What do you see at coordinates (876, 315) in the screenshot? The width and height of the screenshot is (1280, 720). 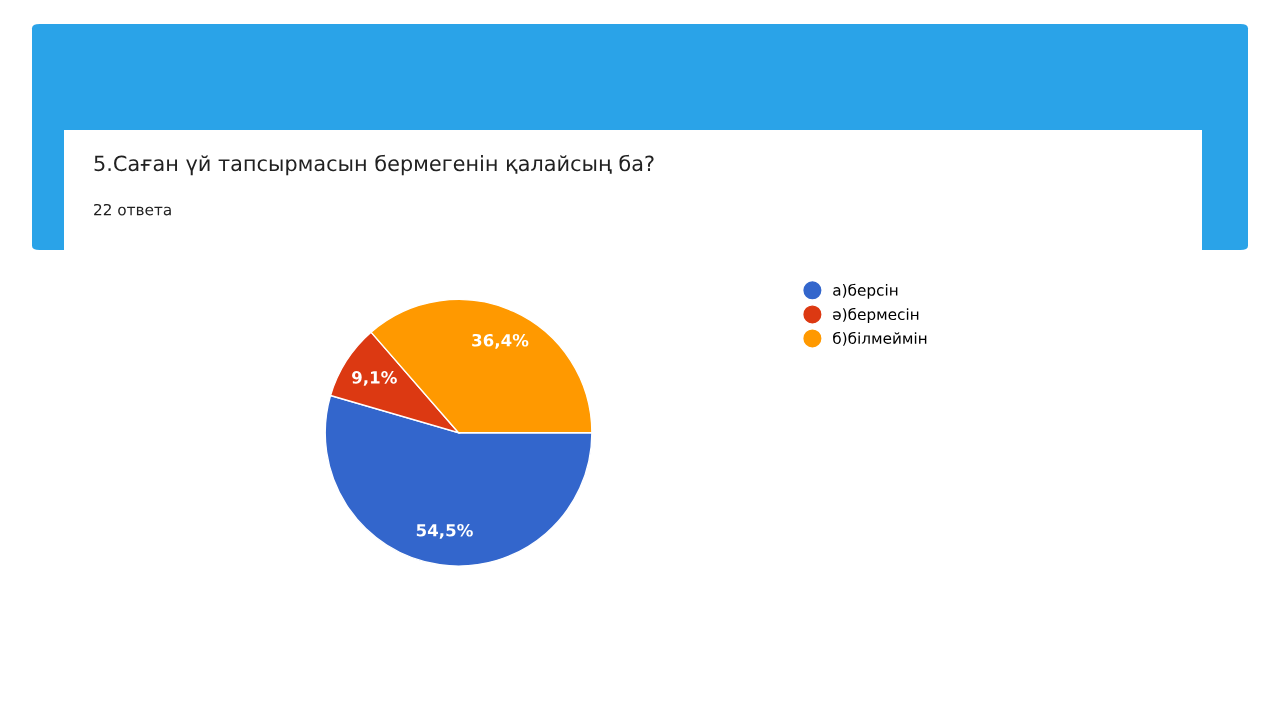 I see `legend-label: ә)бермесін` at bounding box center [876, 315].